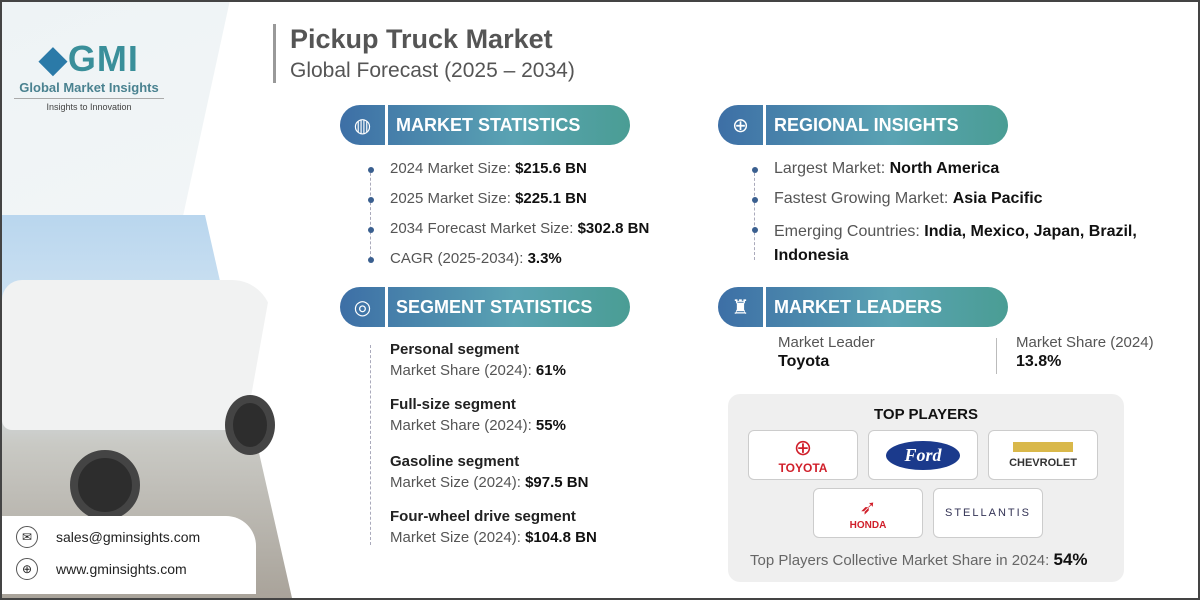  Describe the element at coordinates (803, 455) in the screenshot. I see `toyota-logo: ⊕ TOYOTA` at that location.